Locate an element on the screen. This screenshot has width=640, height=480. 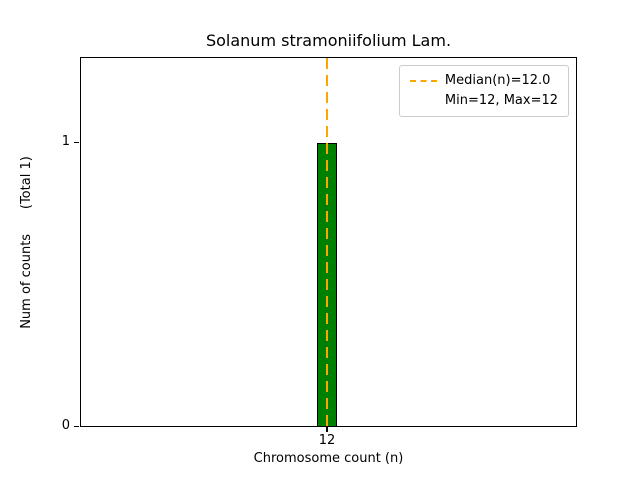
legend: Median(n)=12.0 Min=12, Max=12 is located at coordinates (483, 91).